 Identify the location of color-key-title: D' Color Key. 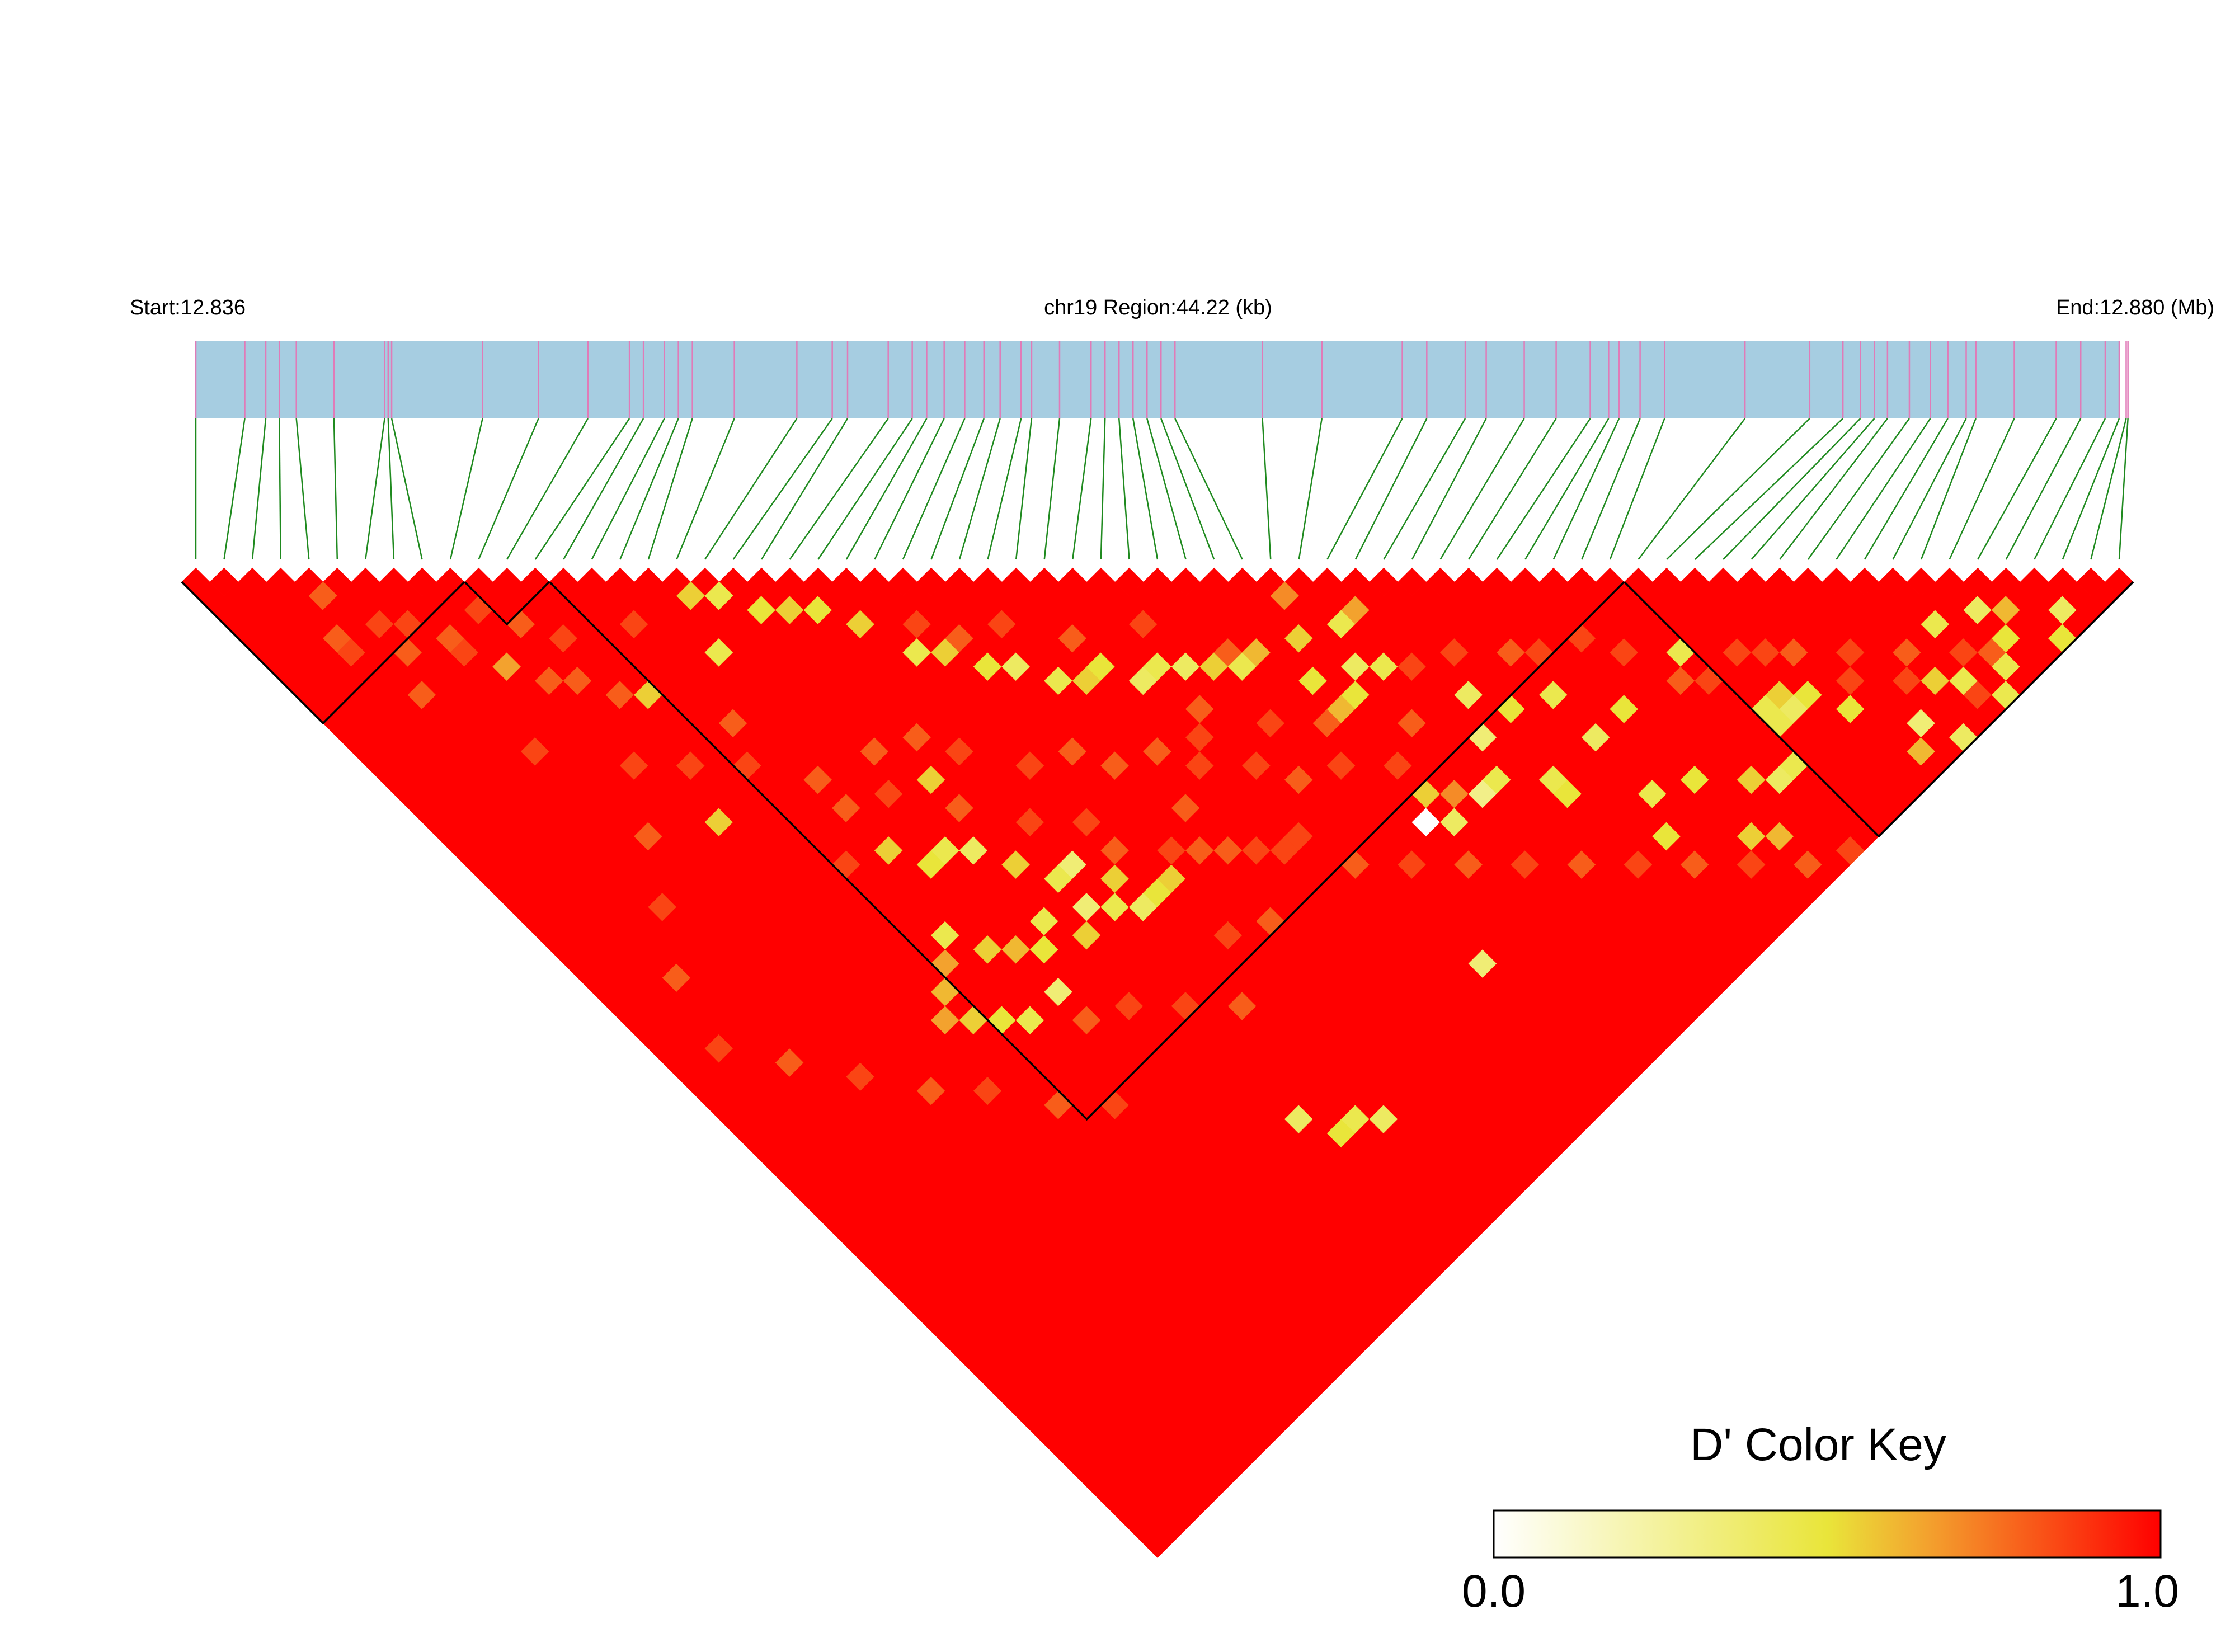
(1818, 1445).